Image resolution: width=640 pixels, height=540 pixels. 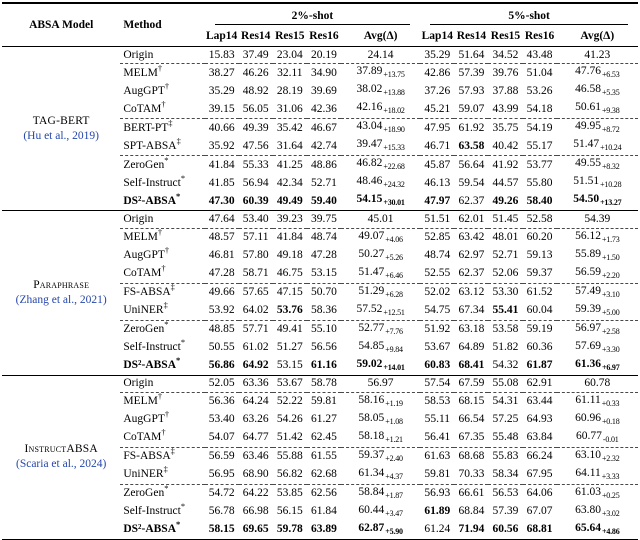 What do you see at coordinates (371, 435) in the screenshot?
I see `avg-value: 58.18` at bounding box center [371, 435].